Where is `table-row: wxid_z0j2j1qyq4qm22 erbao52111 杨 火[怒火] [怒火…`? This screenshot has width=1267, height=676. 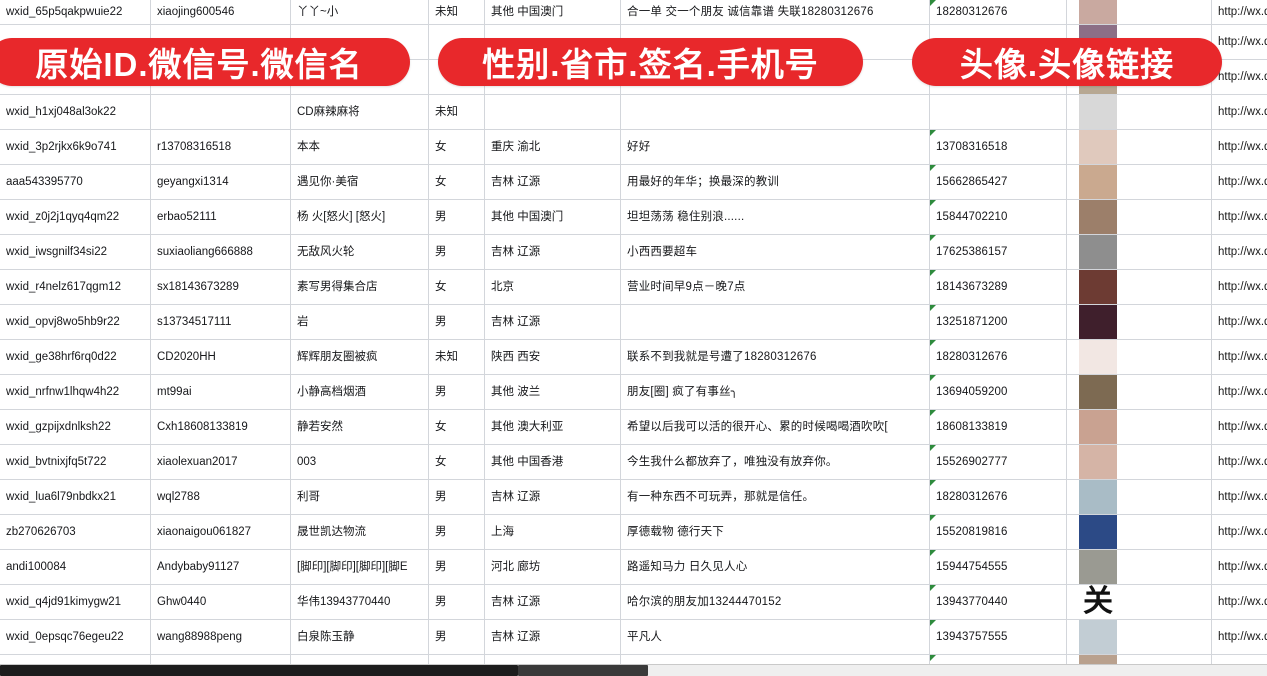 table-row: wxid_z0j2j1qyq4qm22 erbao52111 杨 火[怒火] [怒火… is located at coordinates (633, 217).